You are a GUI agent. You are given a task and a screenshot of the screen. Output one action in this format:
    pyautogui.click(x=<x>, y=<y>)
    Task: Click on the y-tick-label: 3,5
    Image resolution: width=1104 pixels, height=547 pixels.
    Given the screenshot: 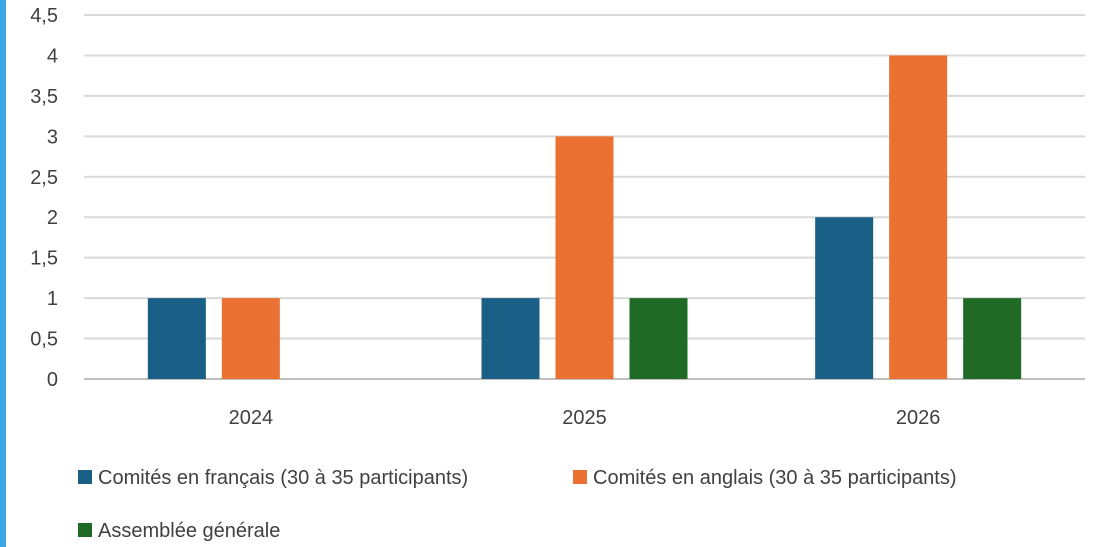 What is the action you would take?
    pyautogui.click(x=44, y=97)
    